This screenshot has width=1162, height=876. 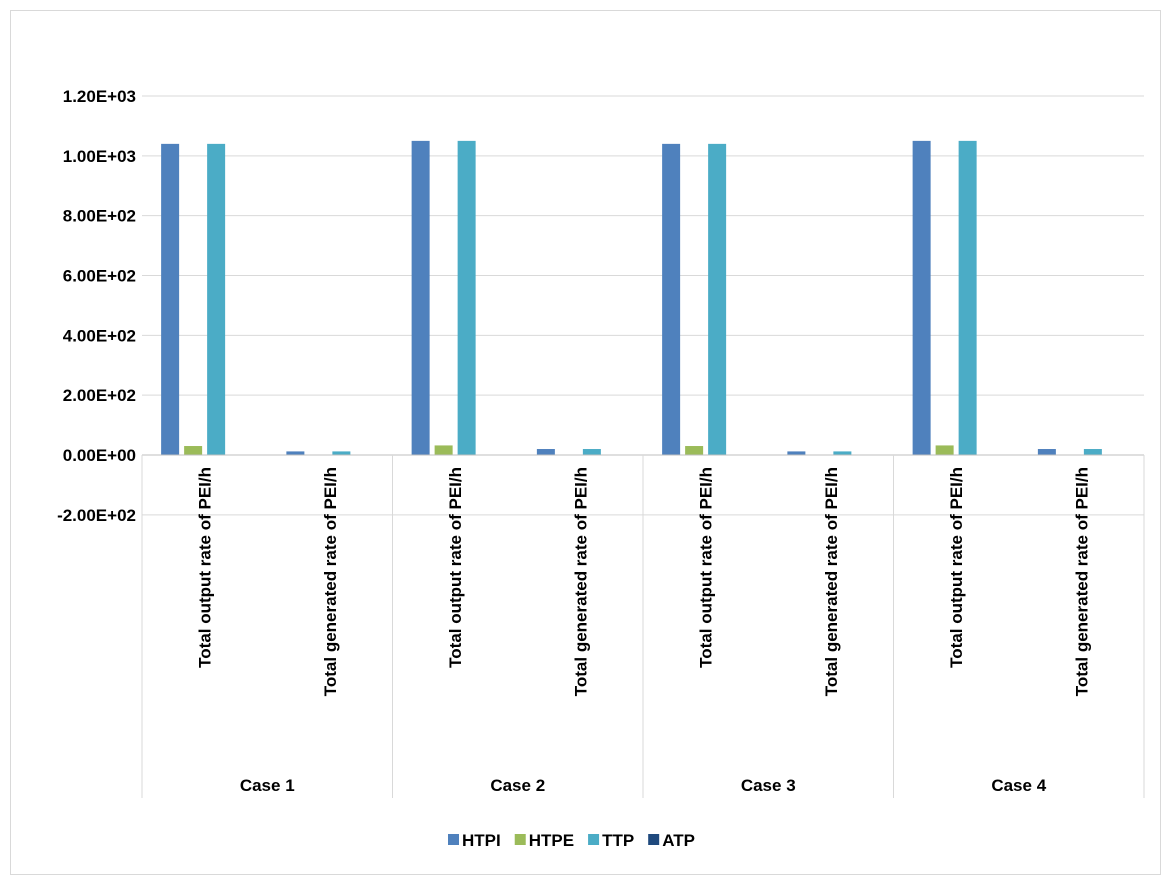 What do you see at coordinates (618, 840) in the screenshot?
I see `legend-label-ttp: TTP` at bounding box center [618, 840].